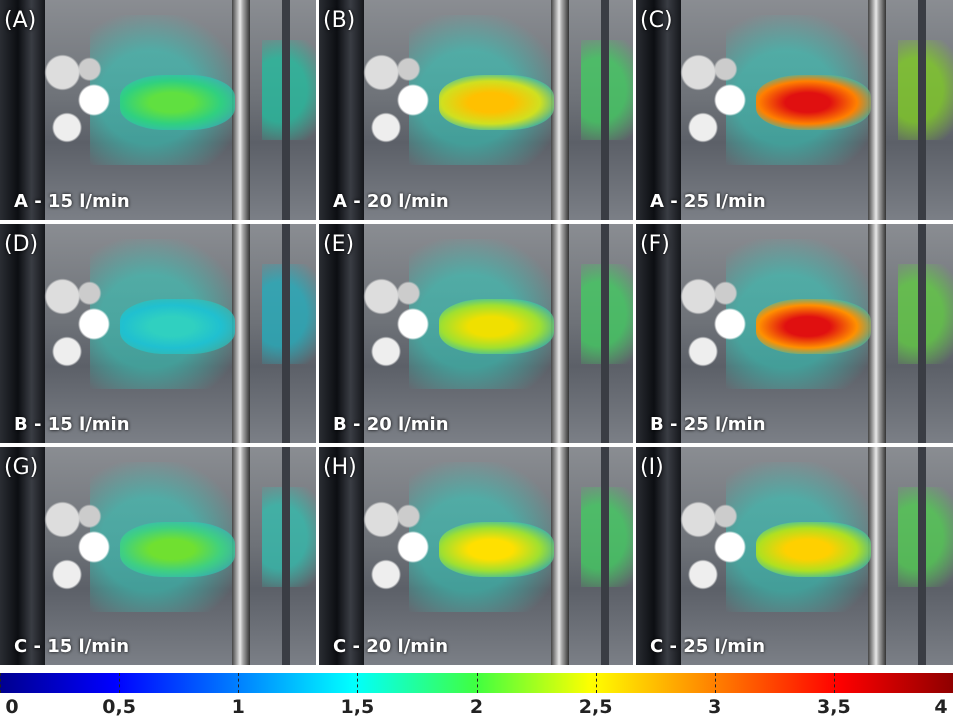 This screenshot has height=718, width=953. I want to click on panel-tag: (I), so click(652, 467).